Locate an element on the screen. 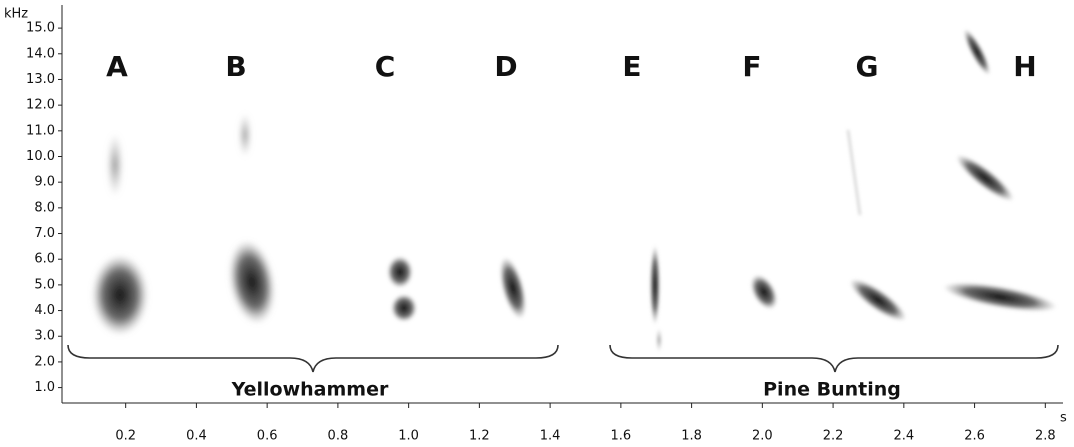 This screenshot has height=447, width=1074. y-tick-label: 13.0 is located at coordinates (40, 79).